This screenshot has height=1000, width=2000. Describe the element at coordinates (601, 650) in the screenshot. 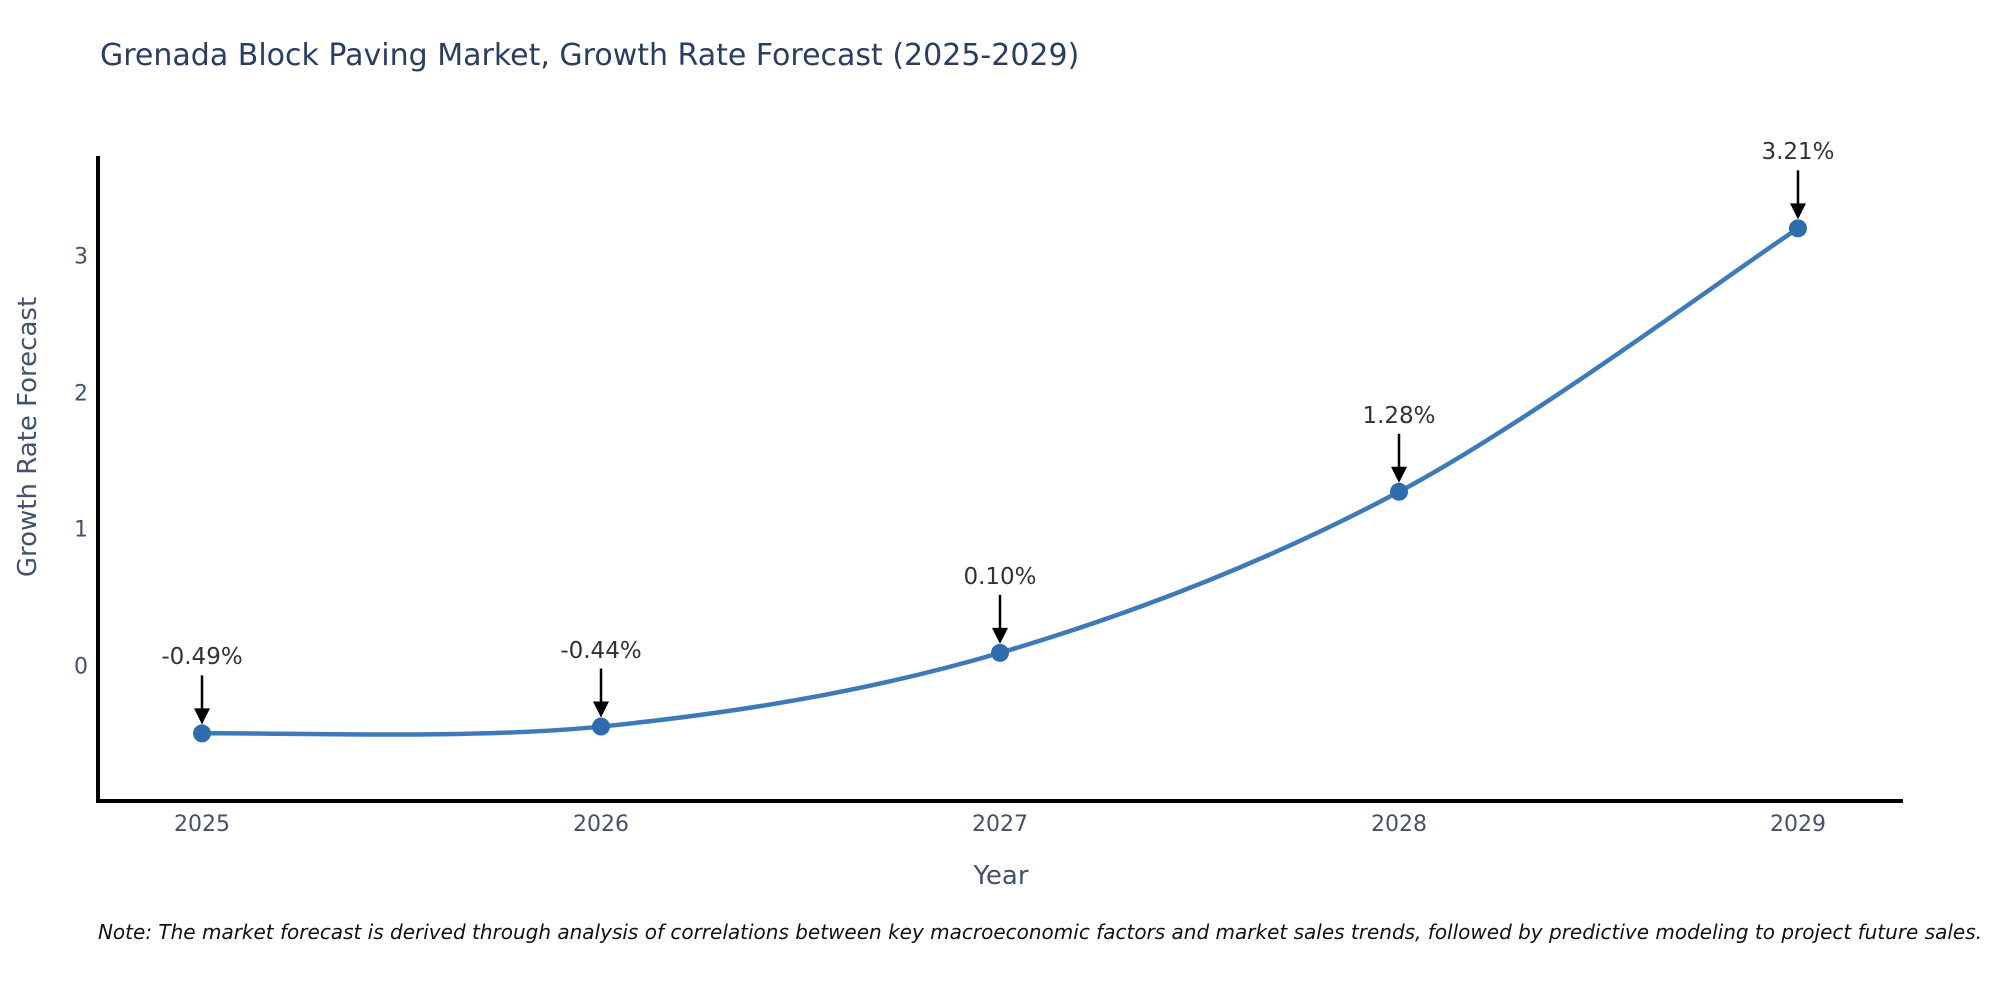

I see `annotation-label: -0.44%` at that location.